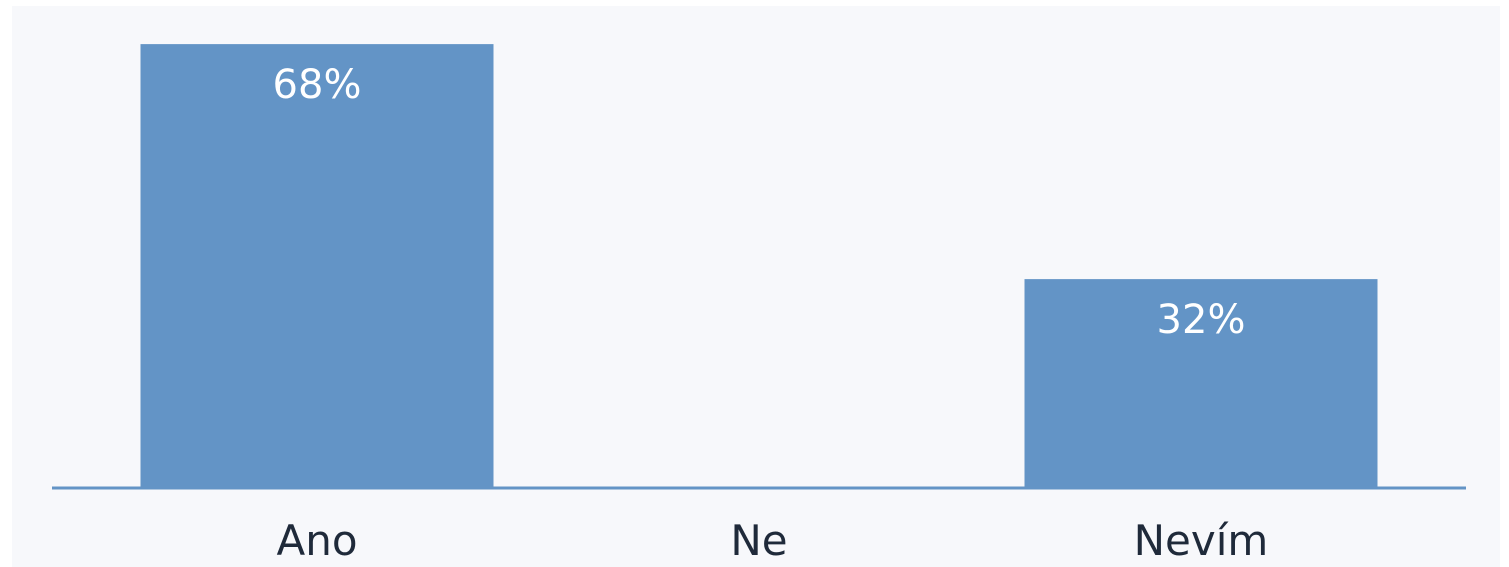 The image size is (1509, 567). Describe the element at coordinates (1201, 320) in the screenshot. I see `value-label-nevim: 32%` at that location.